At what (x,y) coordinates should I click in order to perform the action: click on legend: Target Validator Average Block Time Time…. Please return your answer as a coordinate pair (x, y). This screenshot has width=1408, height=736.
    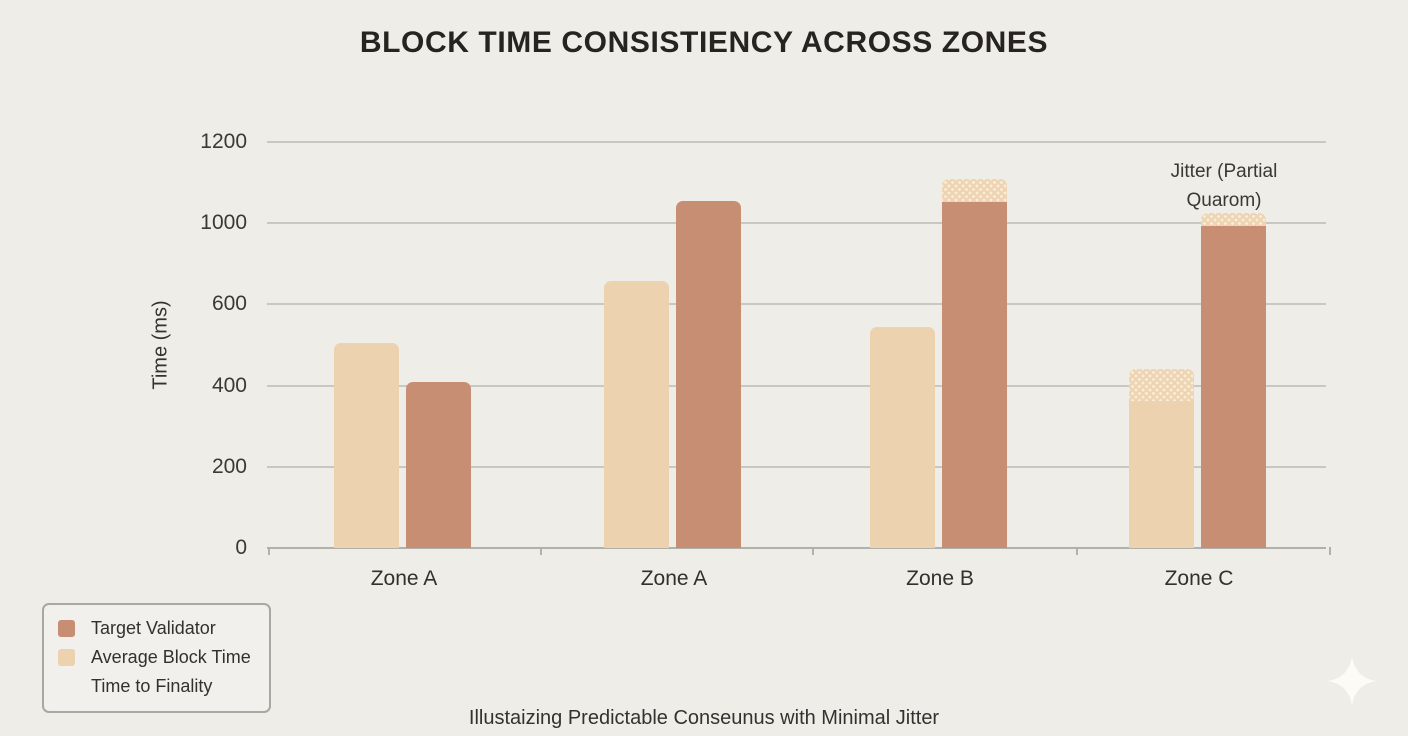
    Looking at the image, I should click on (156, 658).